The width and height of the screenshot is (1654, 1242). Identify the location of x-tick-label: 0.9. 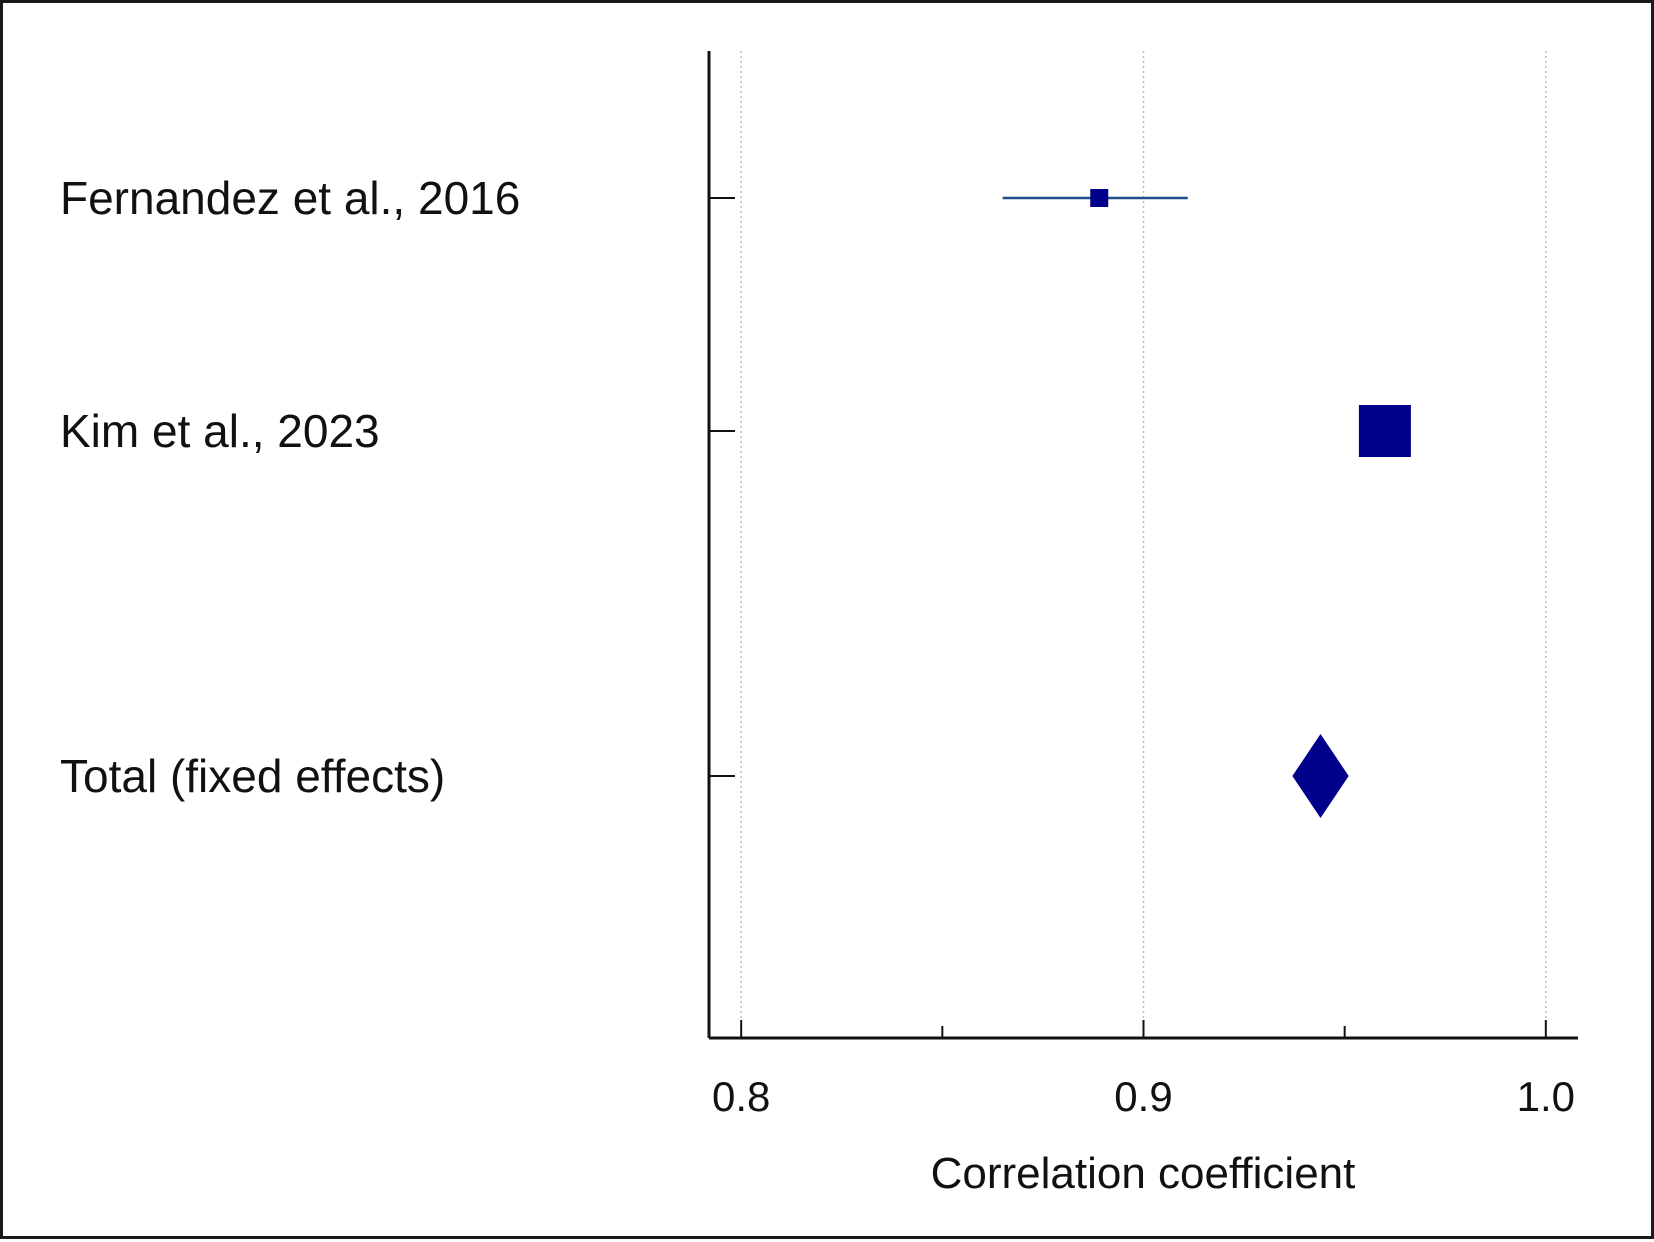
(1143, 1096).